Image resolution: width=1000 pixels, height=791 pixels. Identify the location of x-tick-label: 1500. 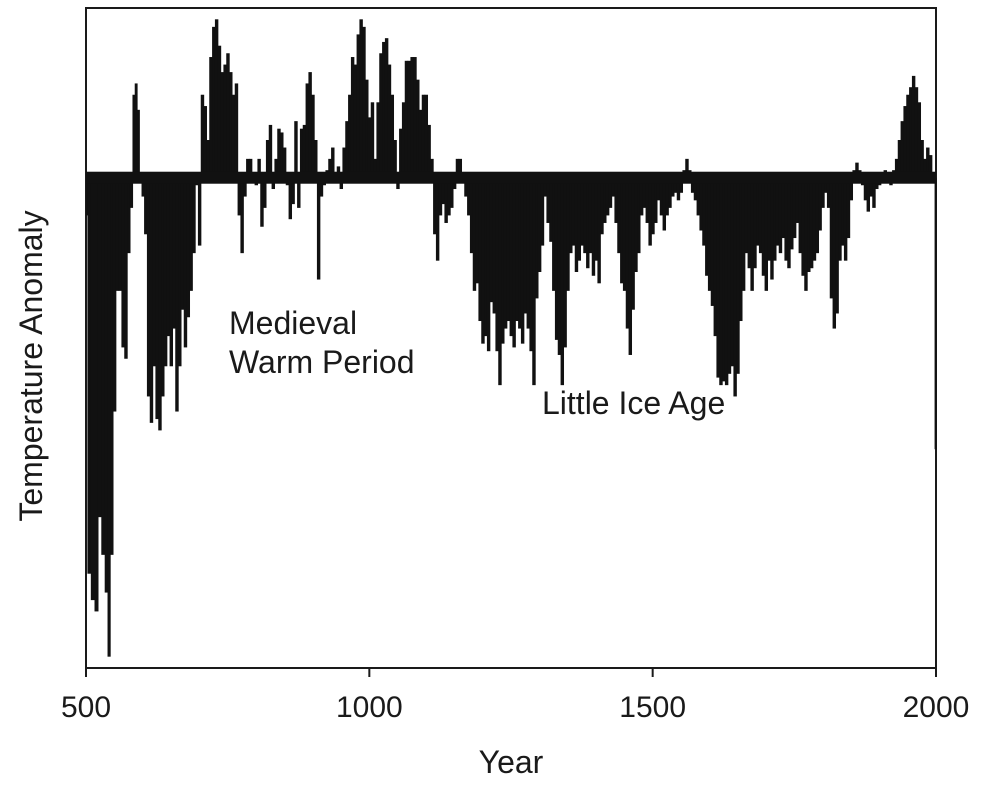
(652, 707).